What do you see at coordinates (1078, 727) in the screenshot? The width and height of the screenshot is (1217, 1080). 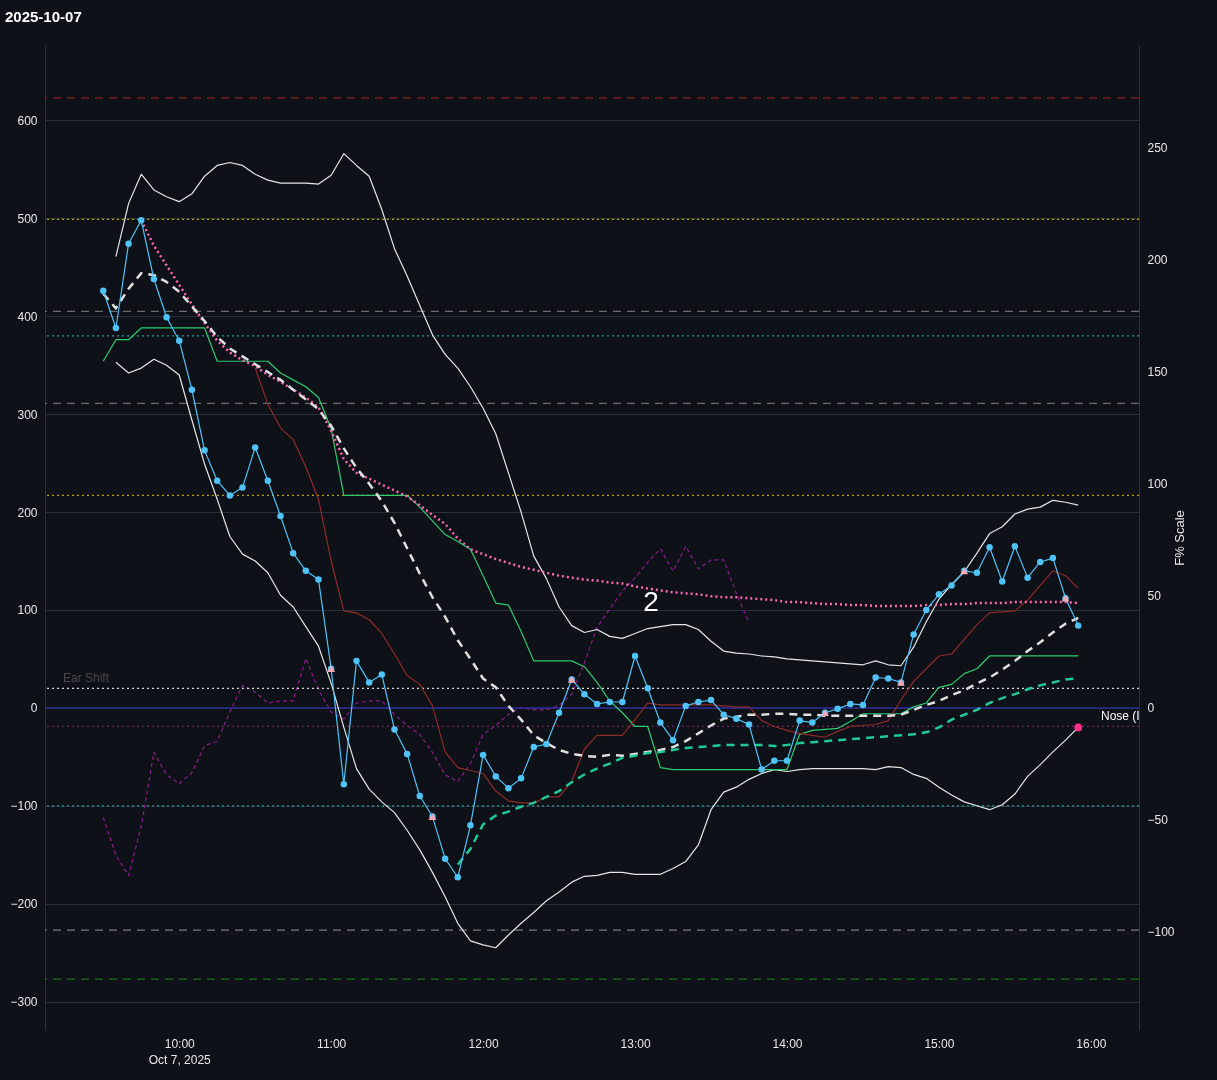 I see `point` at bounding box center [1078, 727].